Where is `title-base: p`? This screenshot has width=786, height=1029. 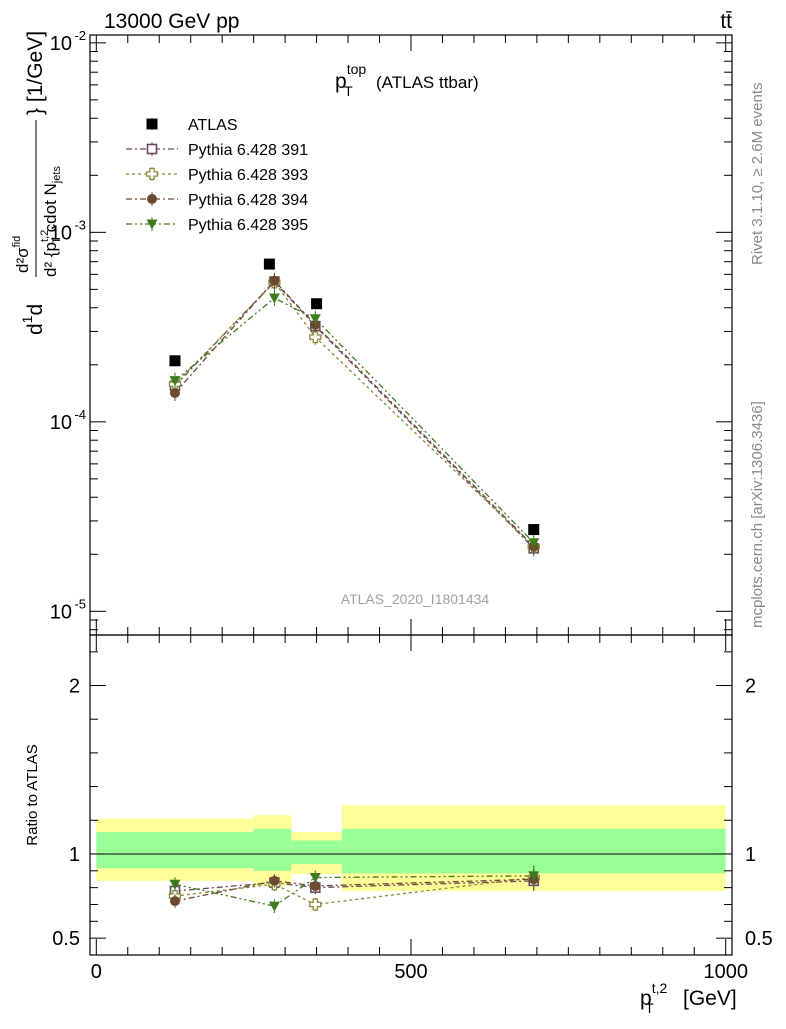
title-base: p is located at coordinates (341, 81).